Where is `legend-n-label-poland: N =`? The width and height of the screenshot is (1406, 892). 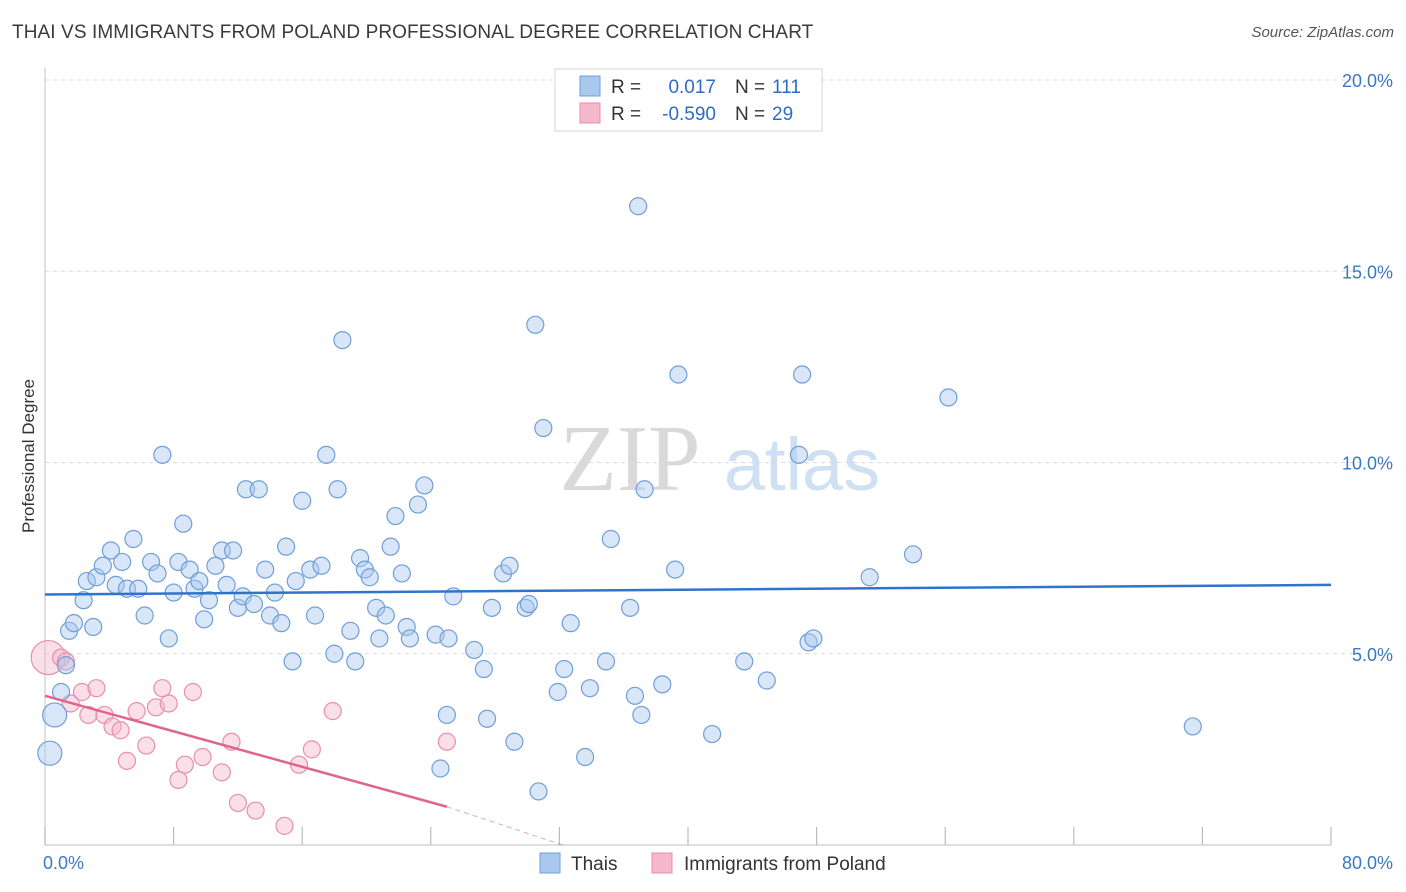 legend-n-label-poland: N = is located at coordinates (750, 114).